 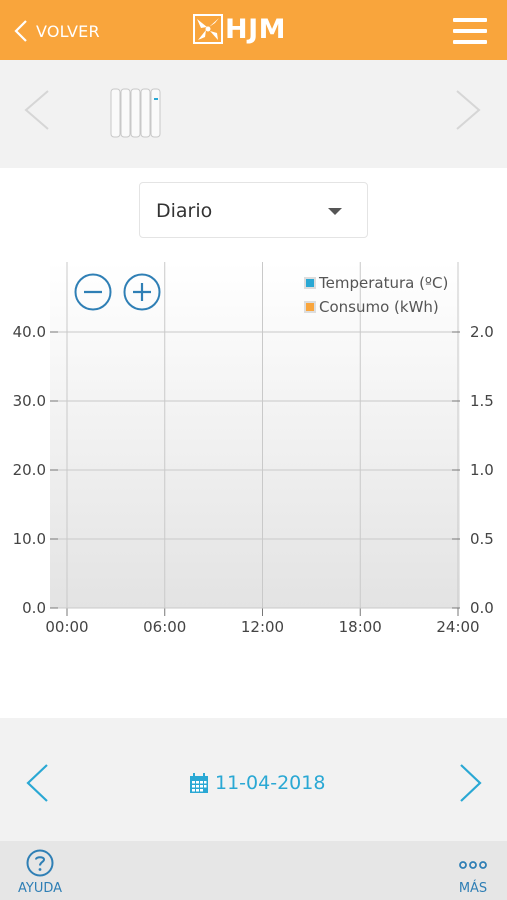 I want to click on help-tab: AYUDA, so click(x=40, y=872).